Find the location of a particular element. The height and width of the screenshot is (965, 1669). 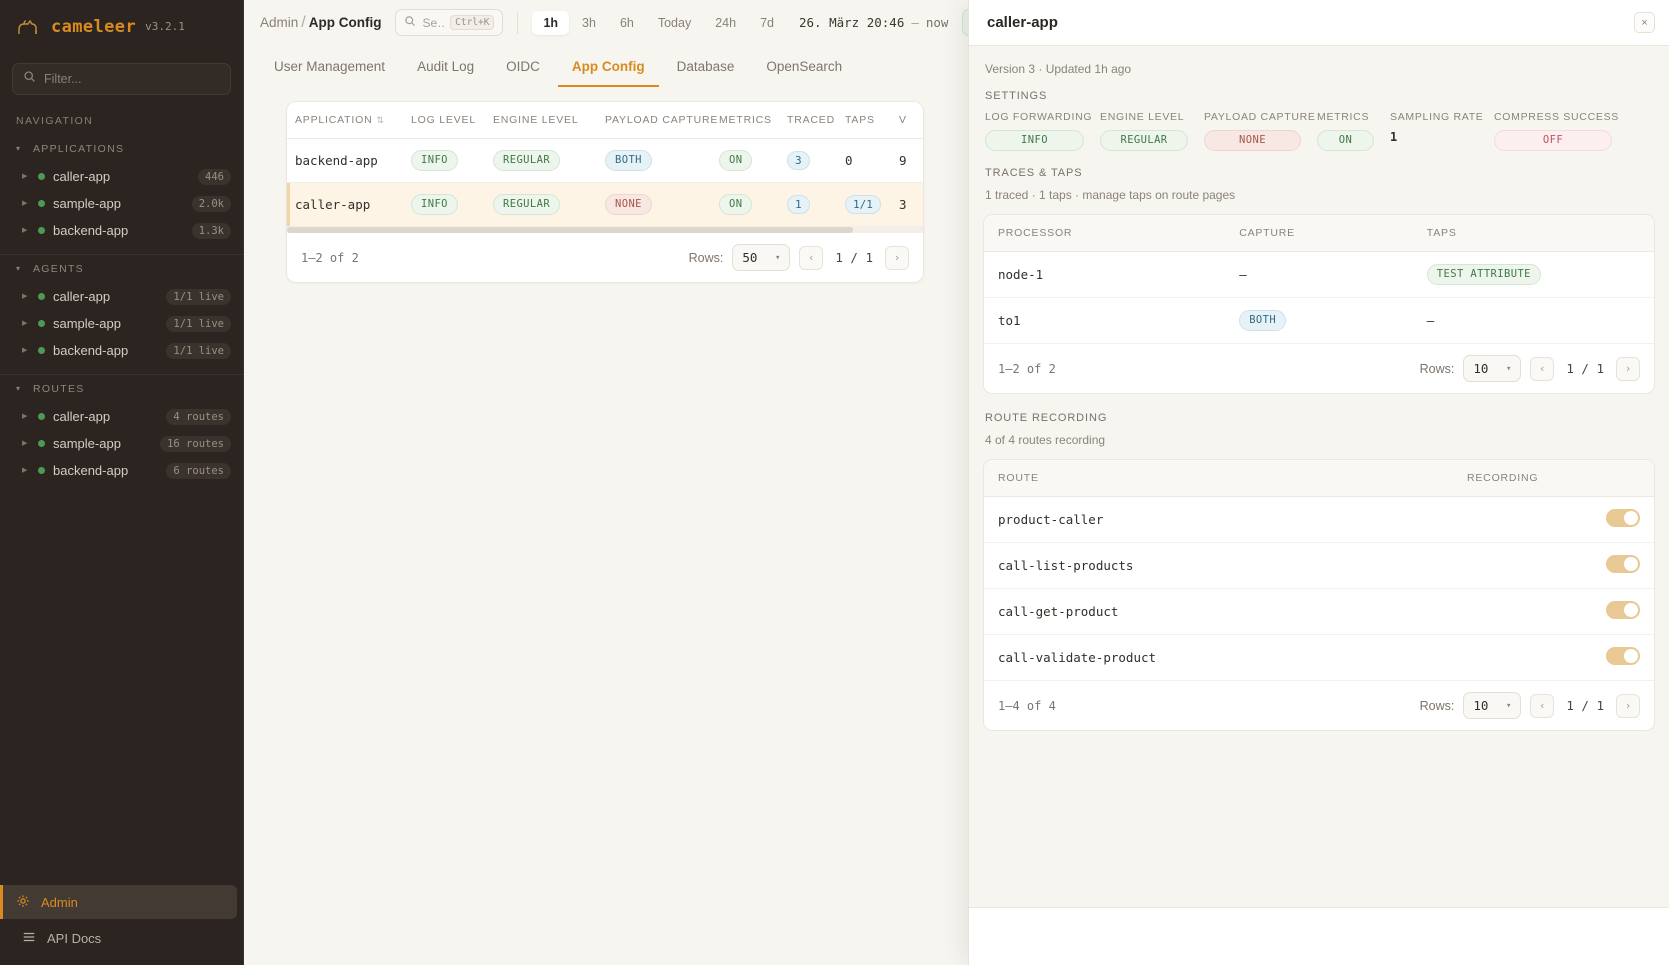

capture-badge: BOTH is located at coordinates (1263, 321).